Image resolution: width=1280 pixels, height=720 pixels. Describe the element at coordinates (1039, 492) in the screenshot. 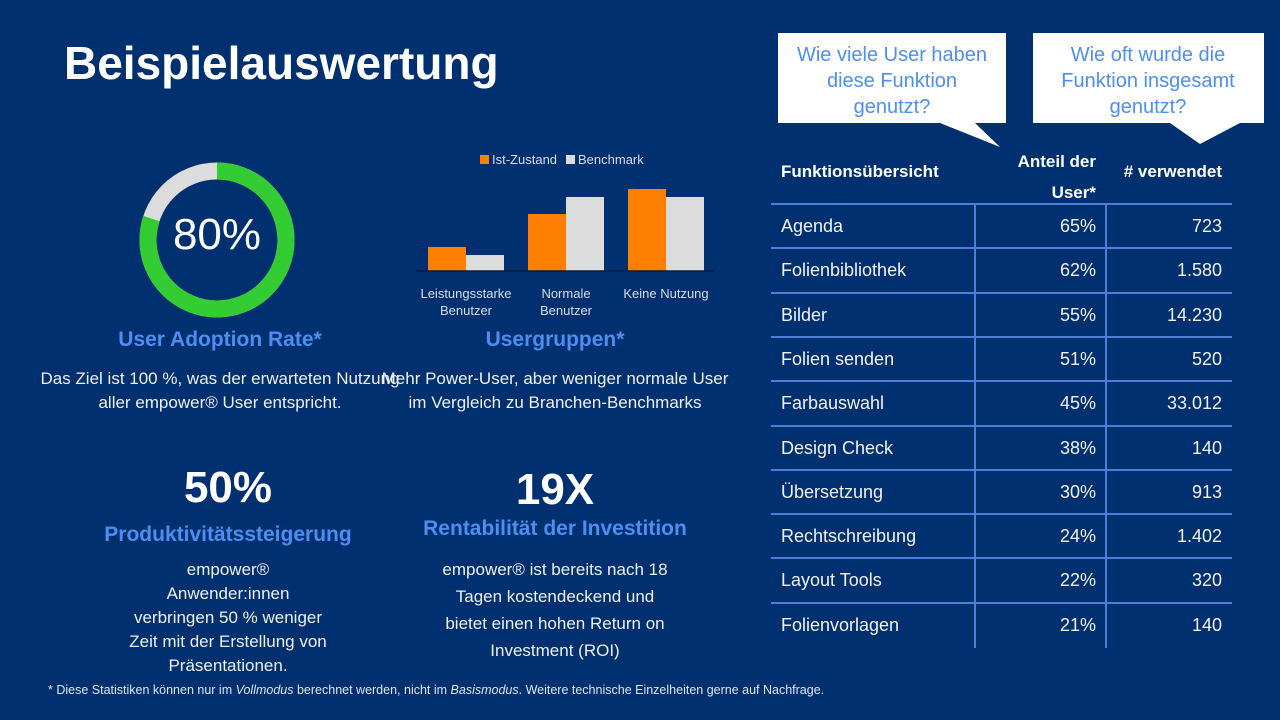

I see `user-share: 30%` at that location.